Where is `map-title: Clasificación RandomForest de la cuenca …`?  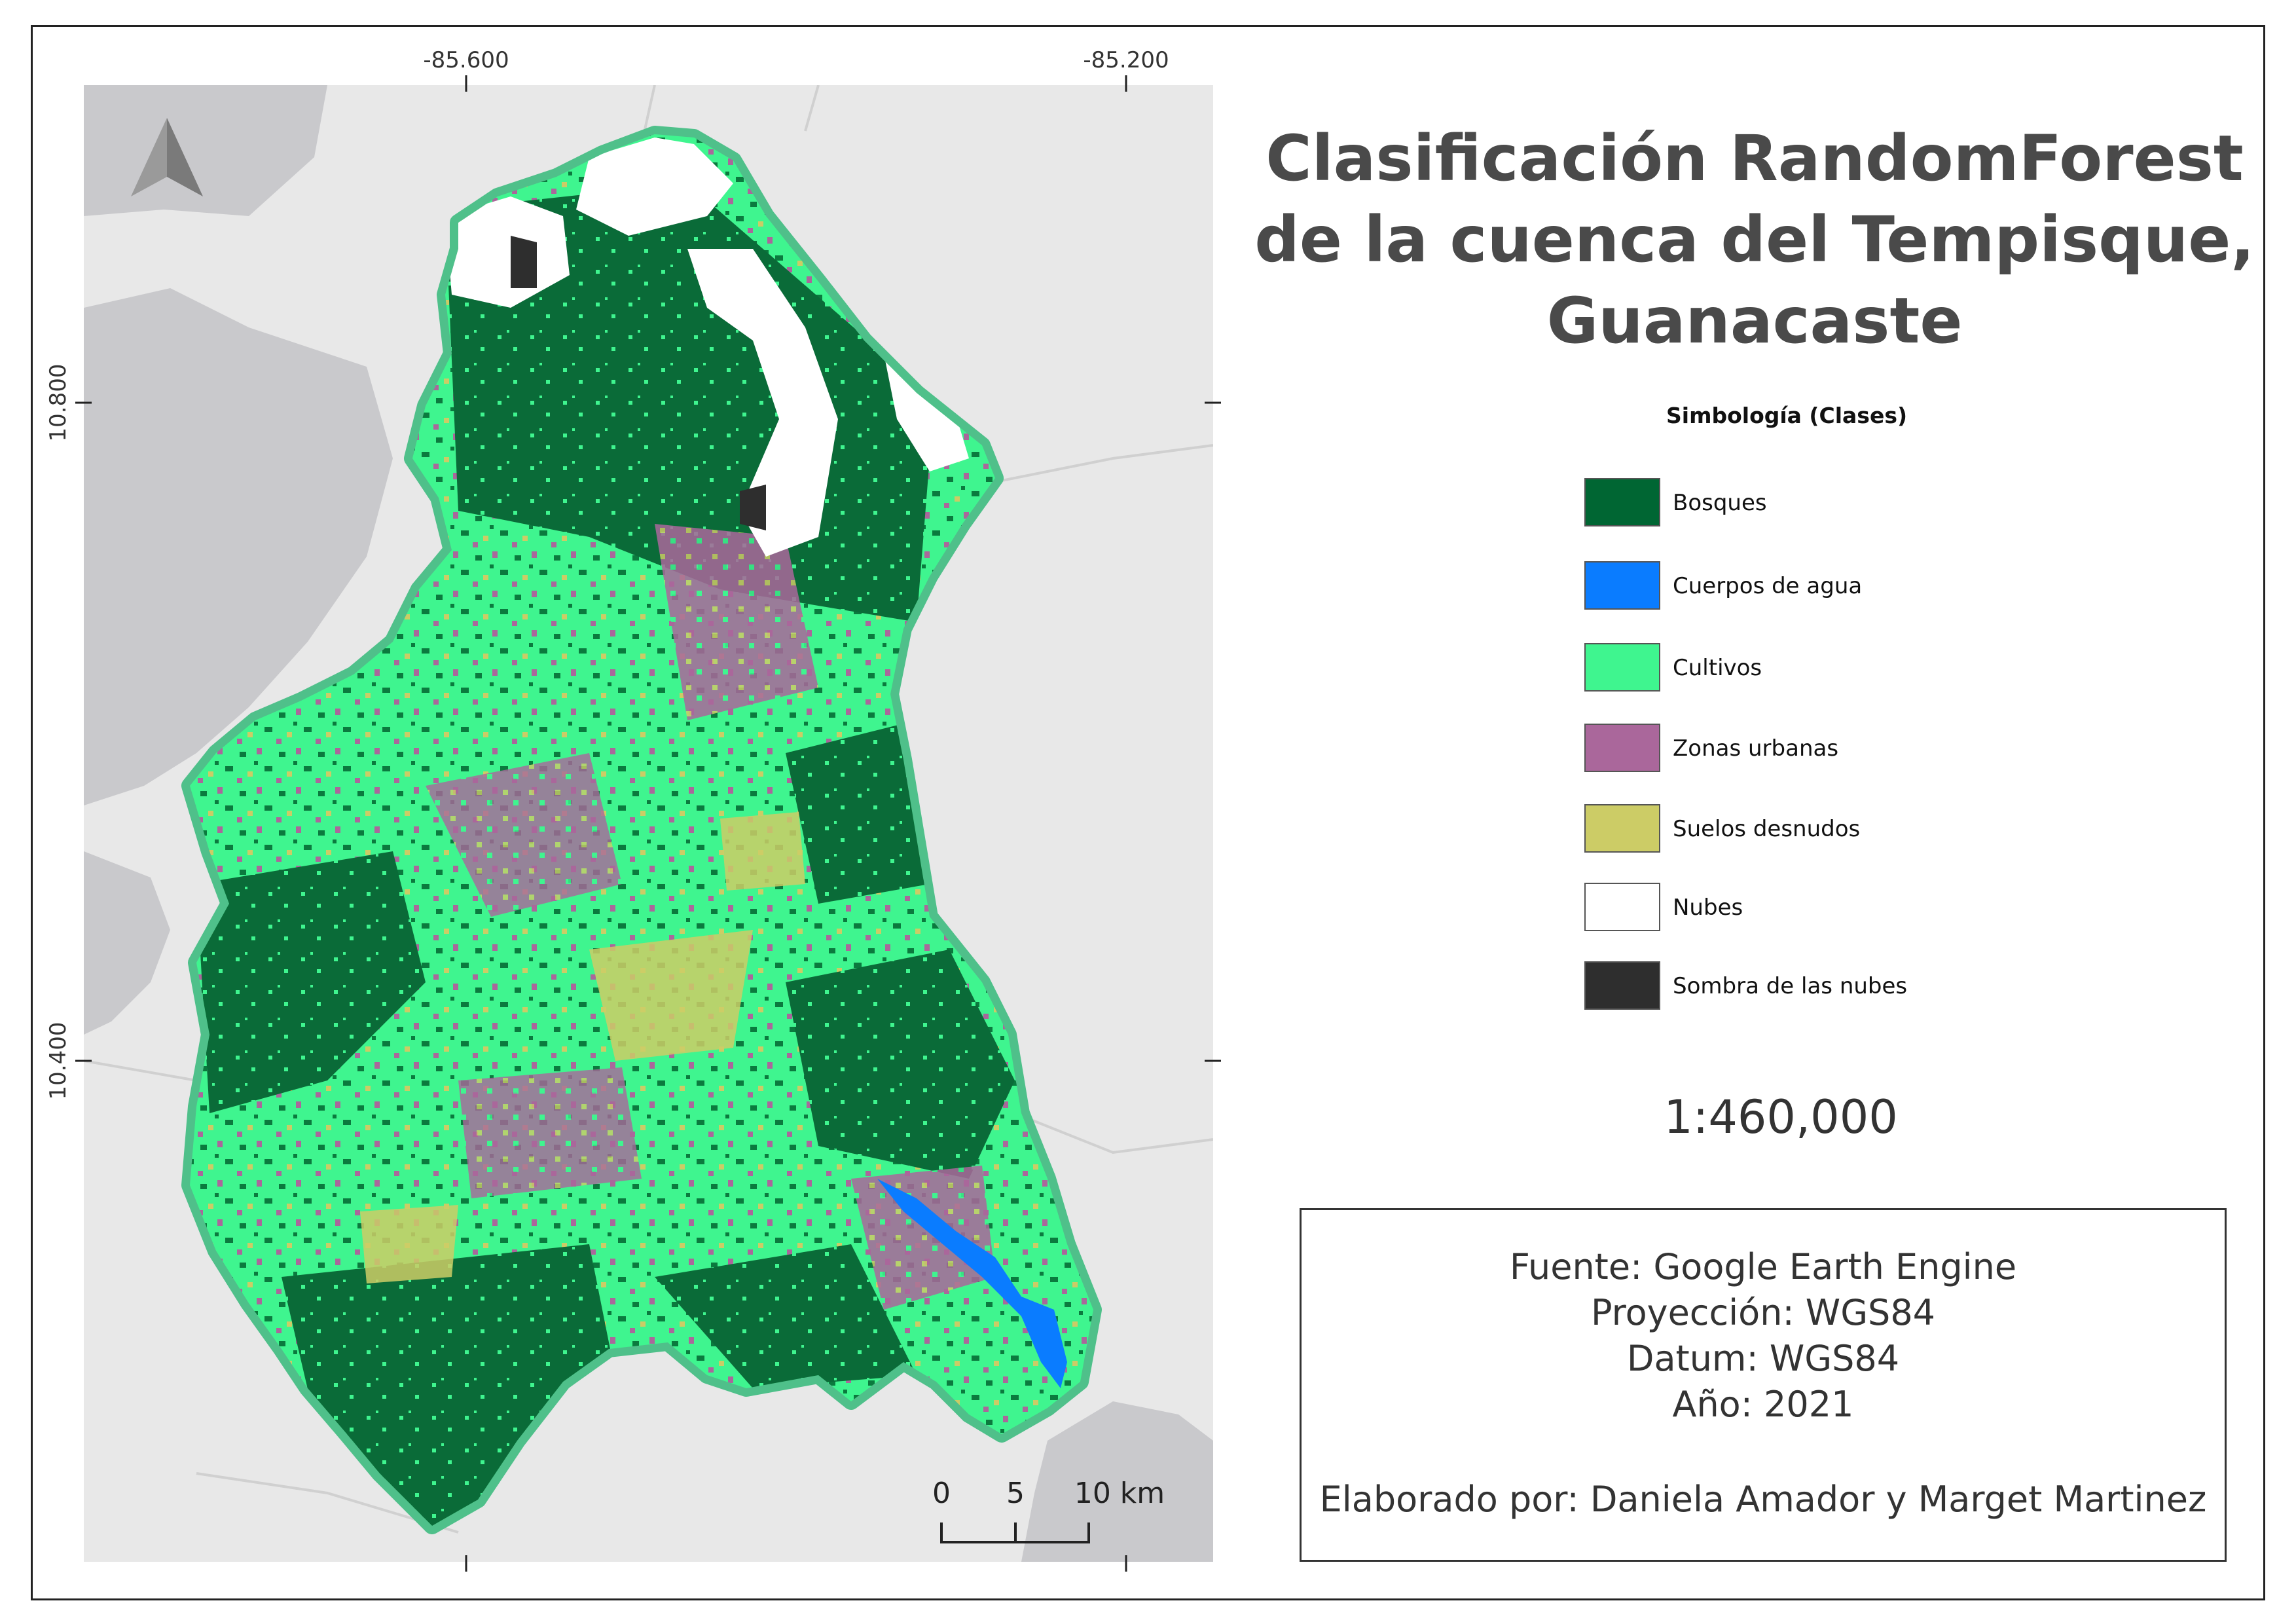 map-title: Clasificación RandomForest de la cuenca … is located at coordinates (1754, 239).